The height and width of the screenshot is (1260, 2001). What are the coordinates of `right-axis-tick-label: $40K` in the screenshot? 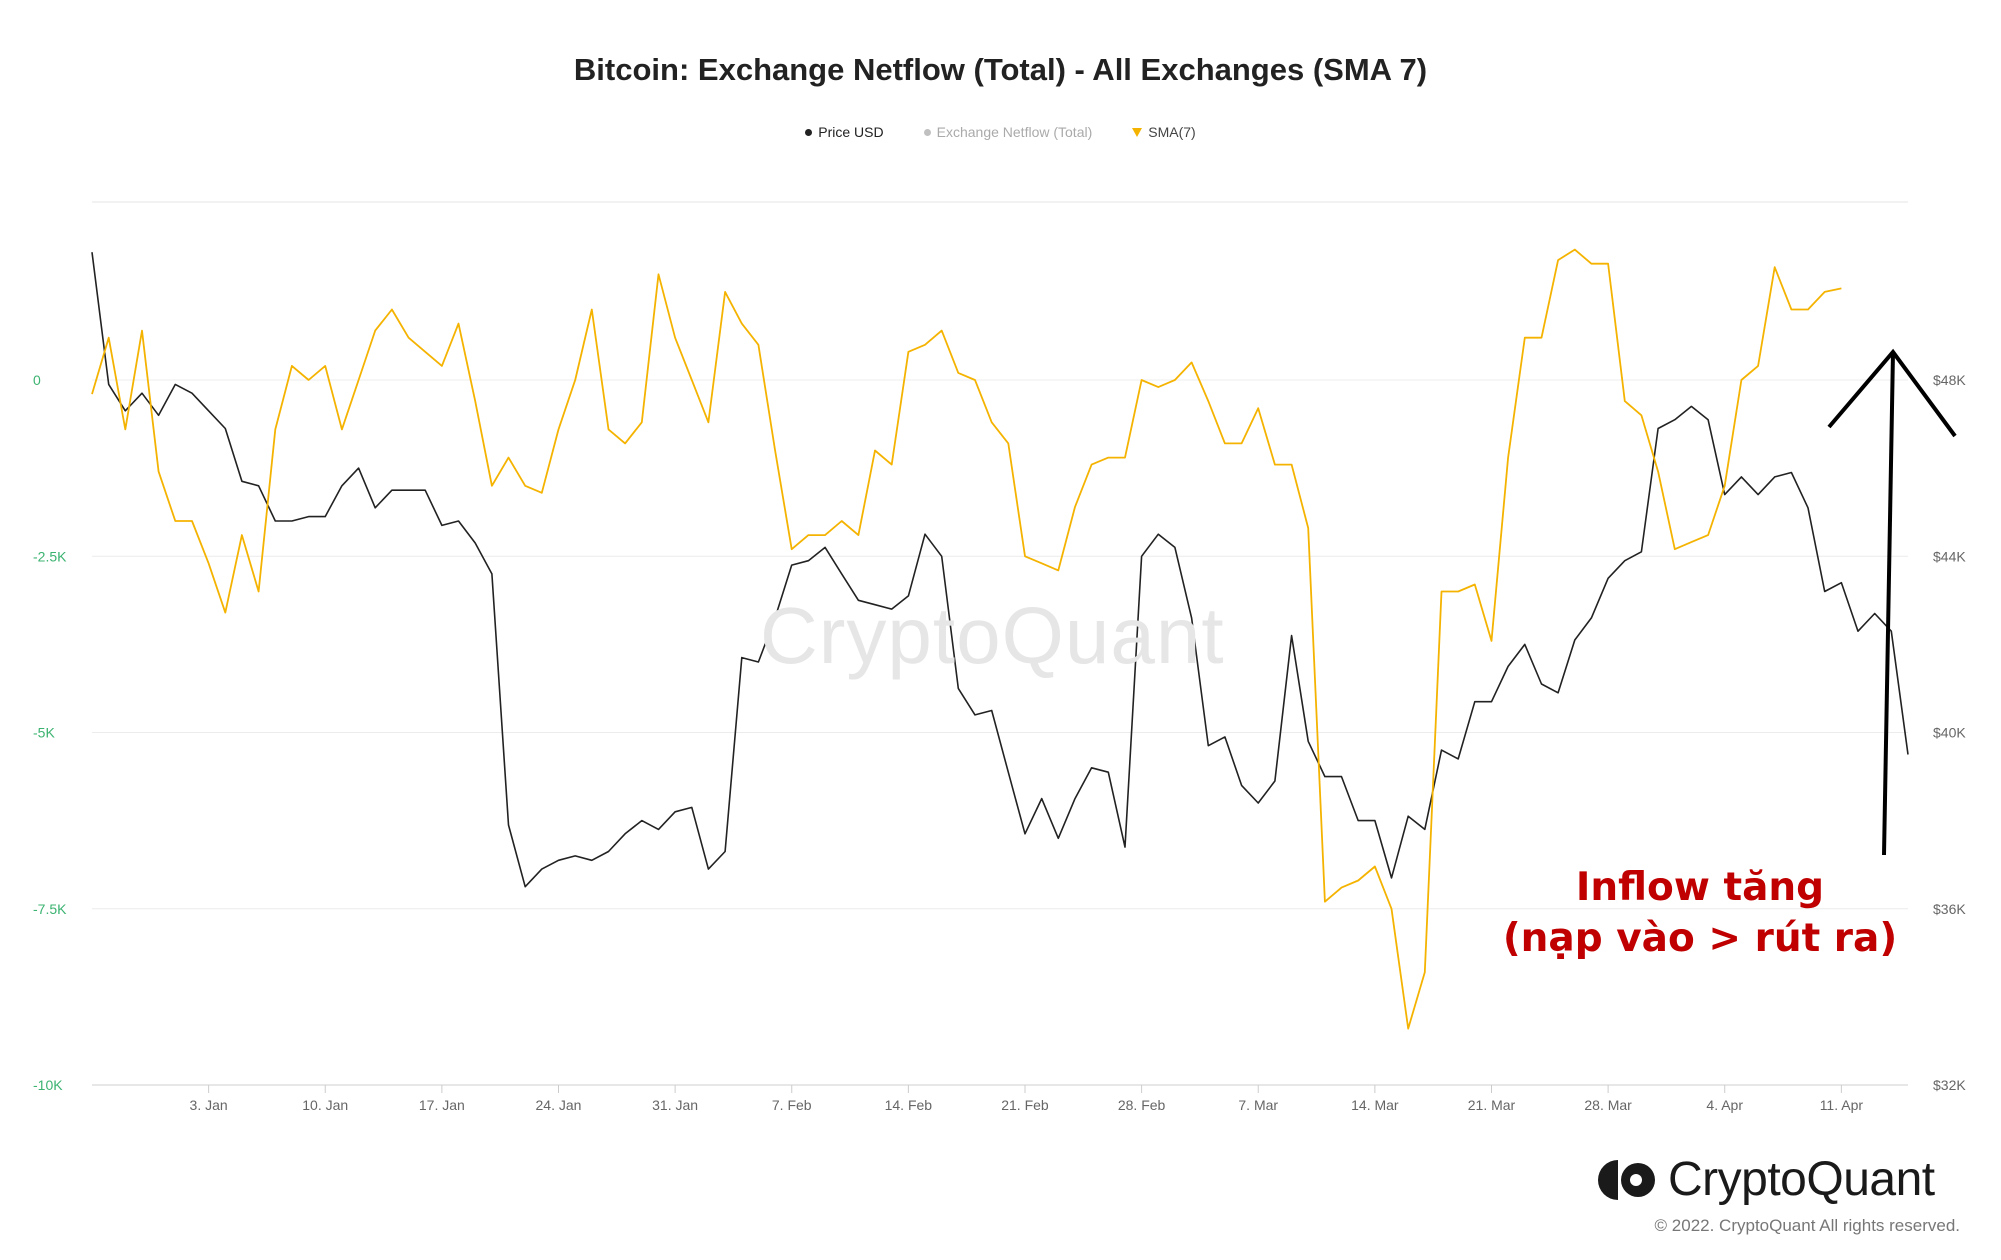 It's located at (1949, 733).